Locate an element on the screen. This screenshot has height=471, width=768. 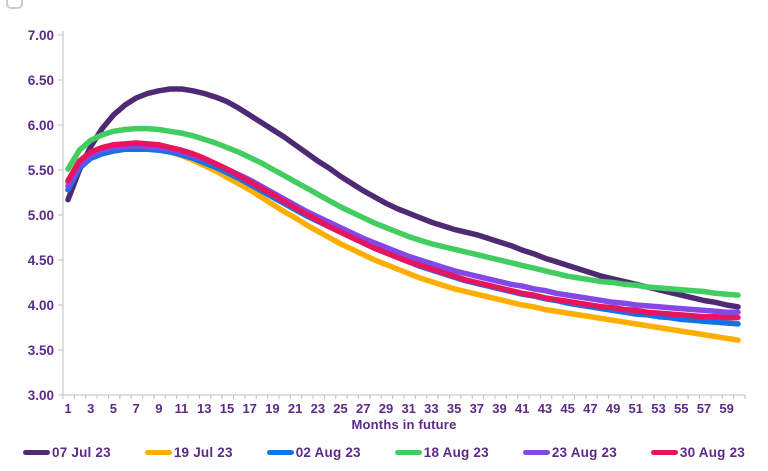
y-tick-label: 3.50 is located at coordinates (41, 350).